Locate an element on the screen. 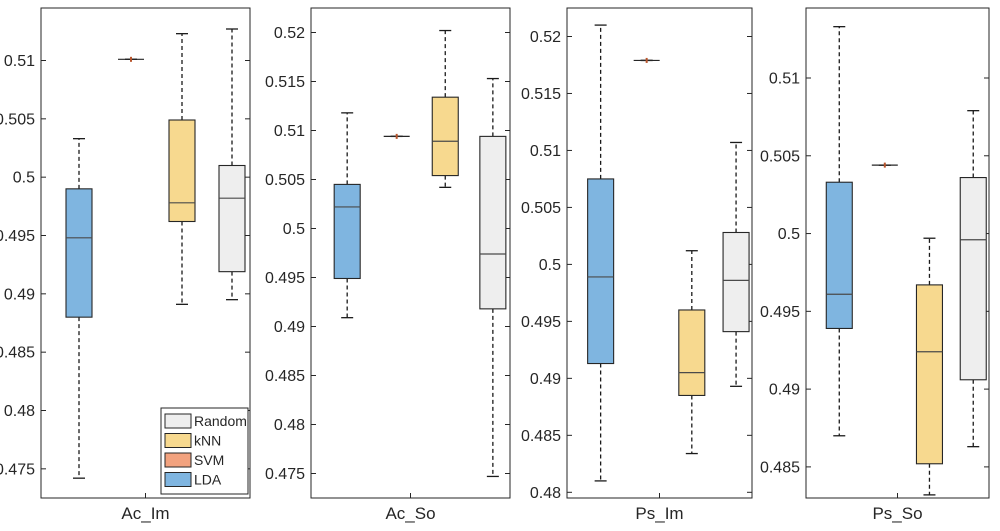 The image size is (1000, 531). legend: Random kNN SVM LDA is located at coordinates (204, 451).